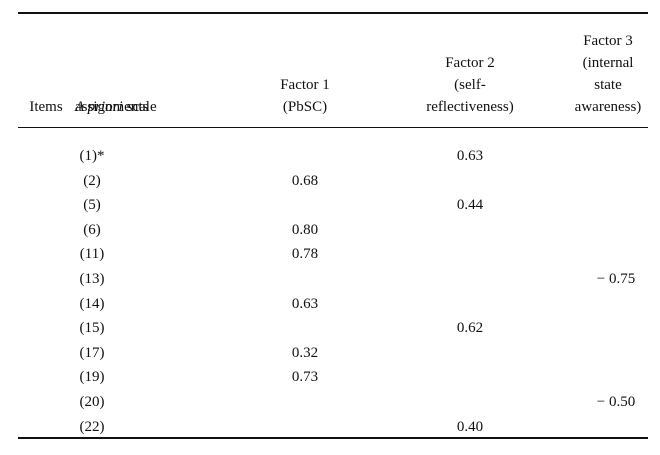 Image resolution: width=660 pixels, height=455 pixels. Describe the element at coordinates (92, 303) in the screenshot. I see `item-label: (14)` at that location.